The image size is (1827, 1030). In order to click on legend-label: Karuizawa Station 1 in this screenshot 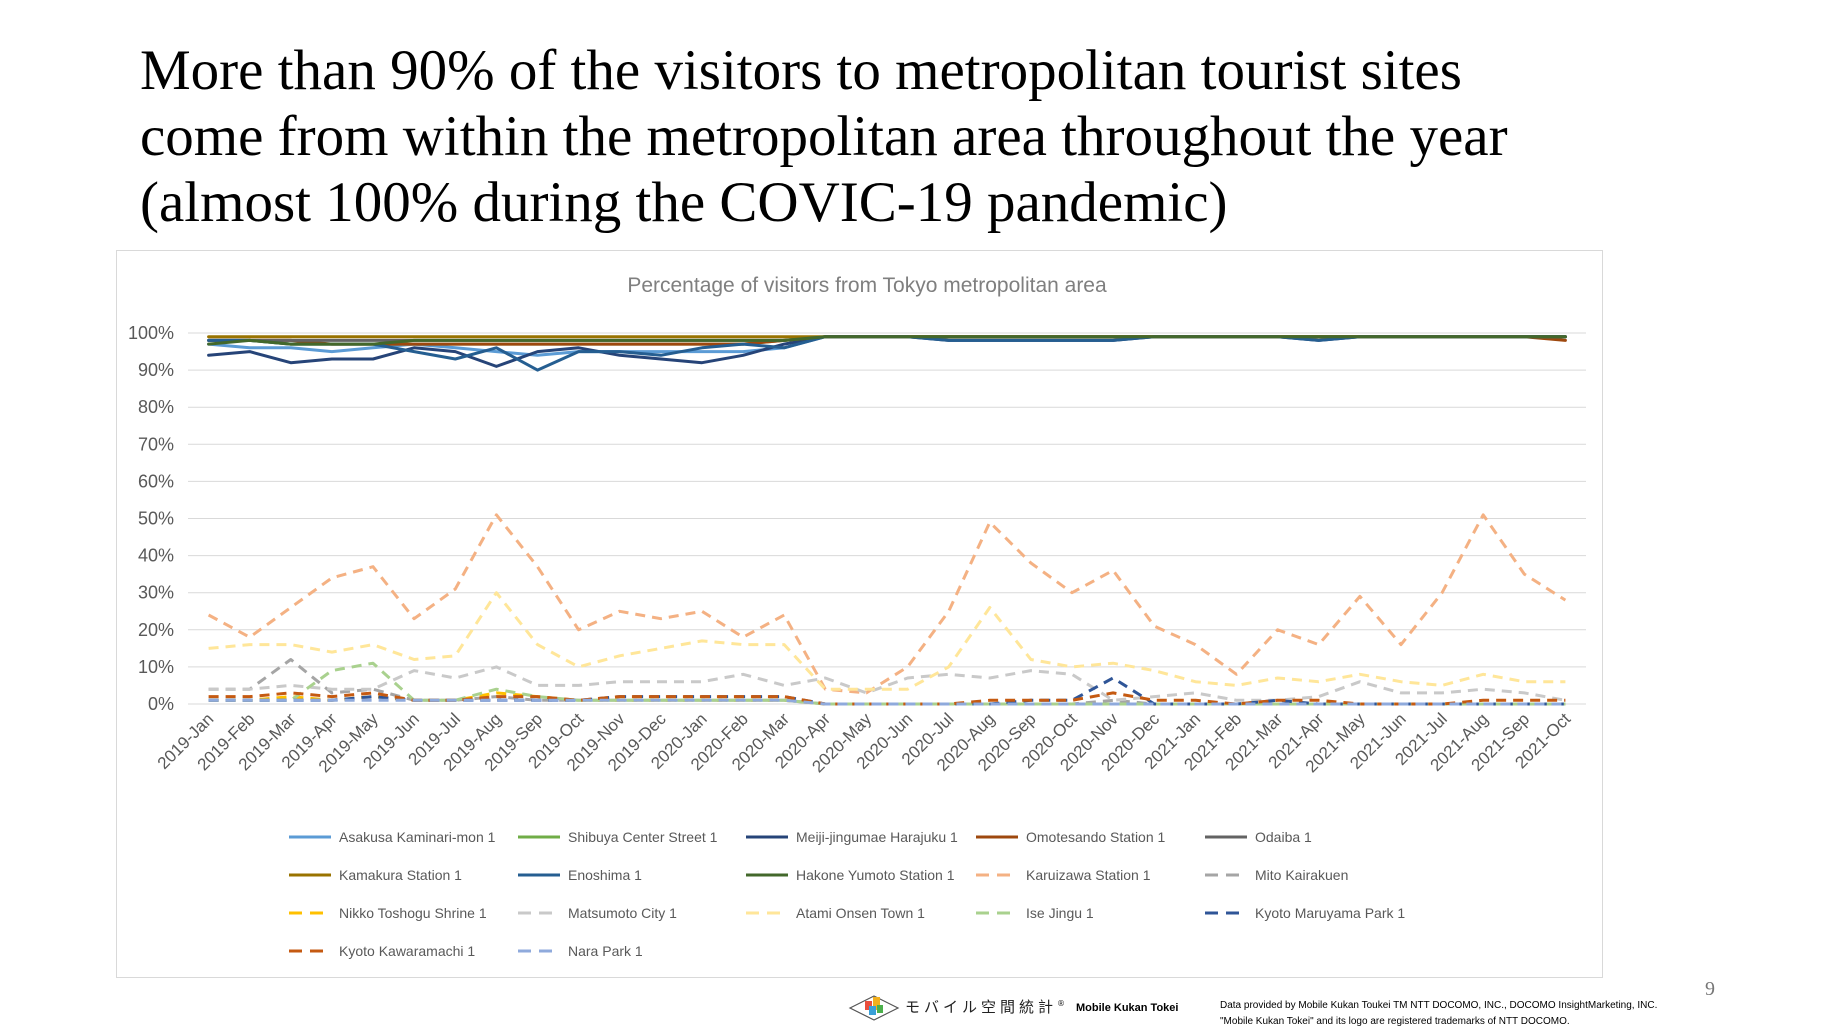, I will do `click(1088, 875)`.